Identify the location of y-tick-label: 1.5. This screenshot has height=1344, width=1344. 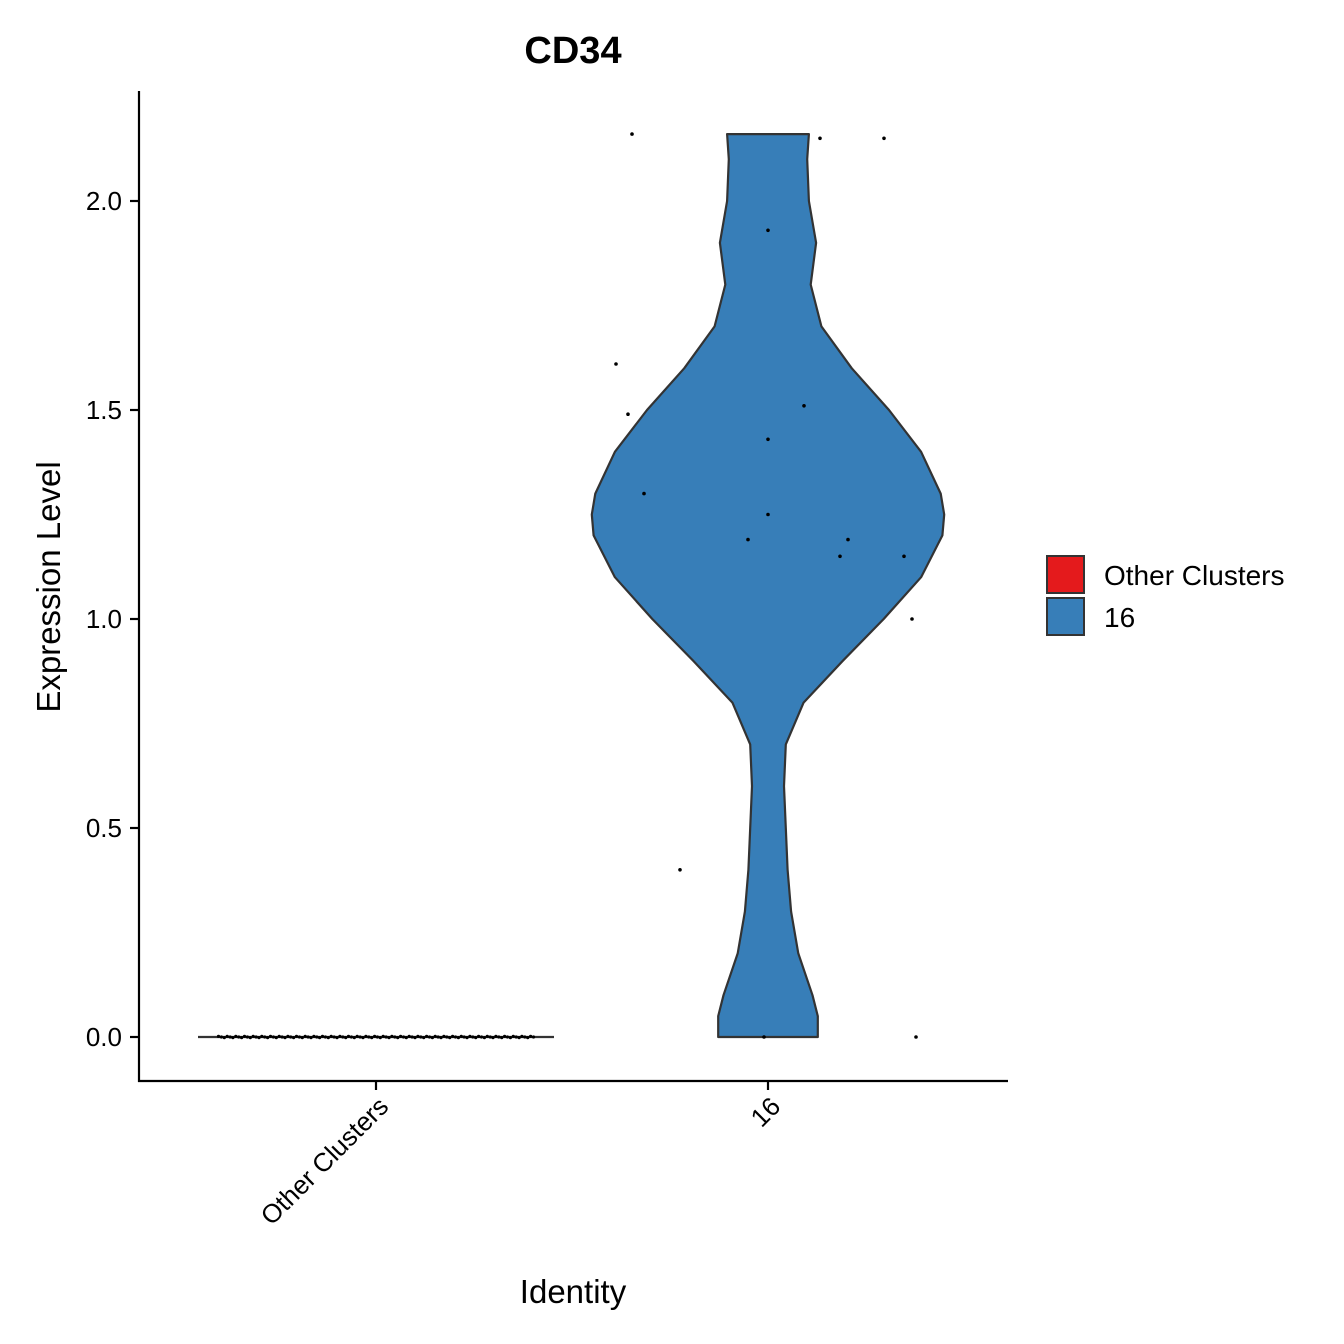
(104, 410).